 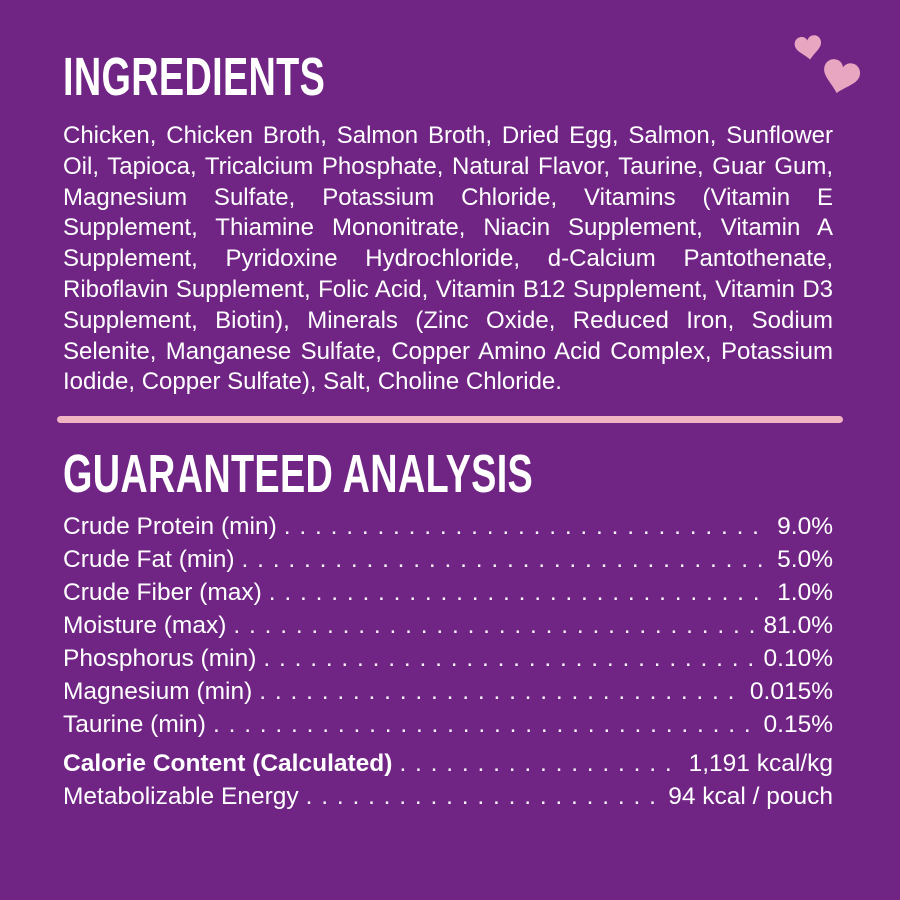 I want to click on analysis-value: 81.0%, so click(x=798, y=626).